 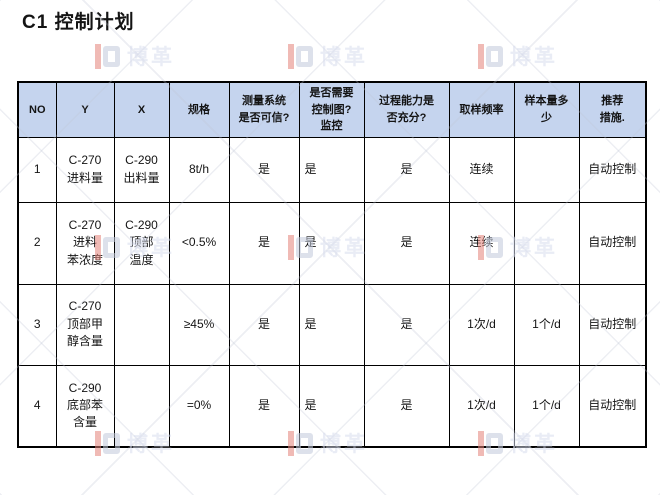 I want to click on col-header-sample-size: 样本量多 少, so click(x=546, y=109).